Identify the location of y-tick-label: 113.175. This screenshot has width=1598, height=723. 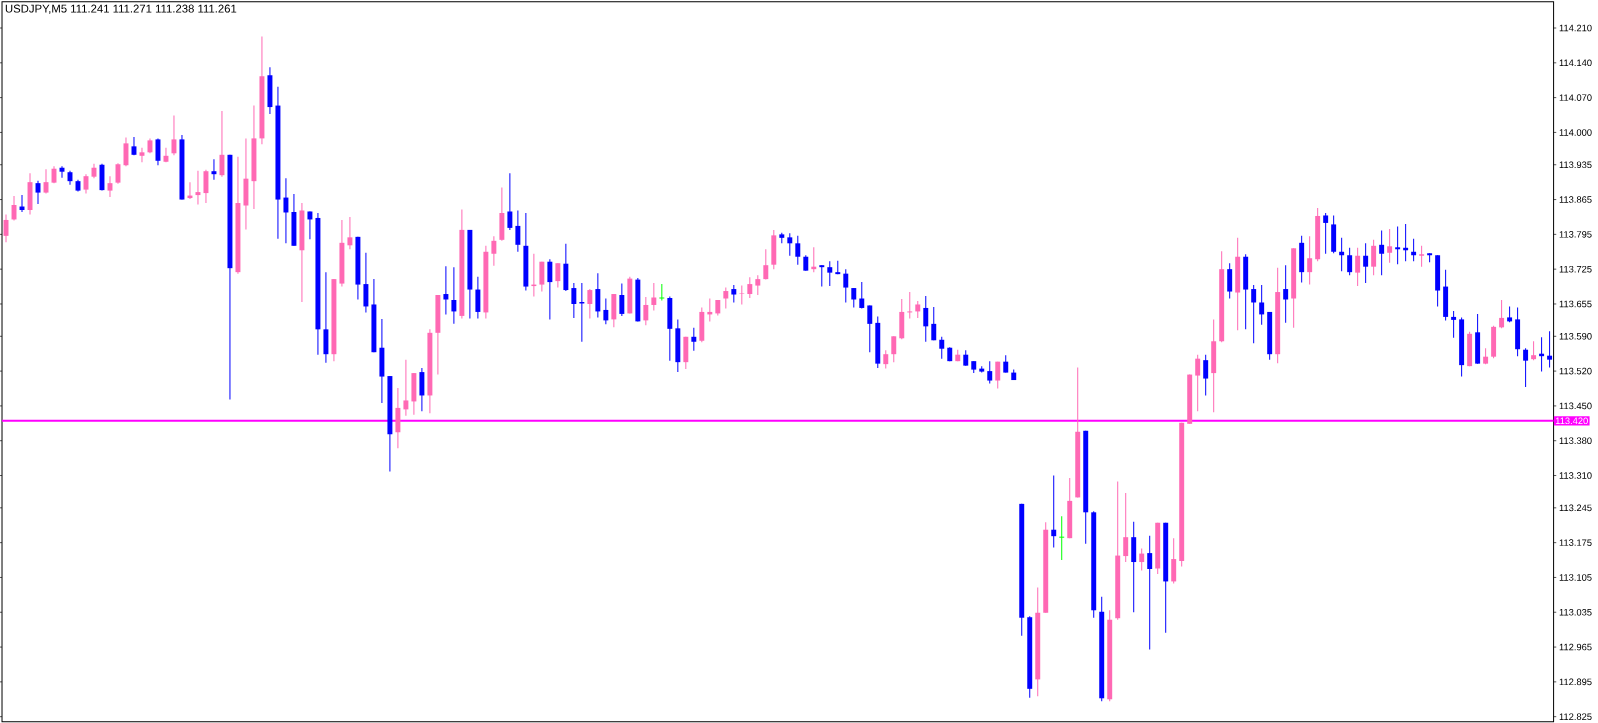
(1575, 542).